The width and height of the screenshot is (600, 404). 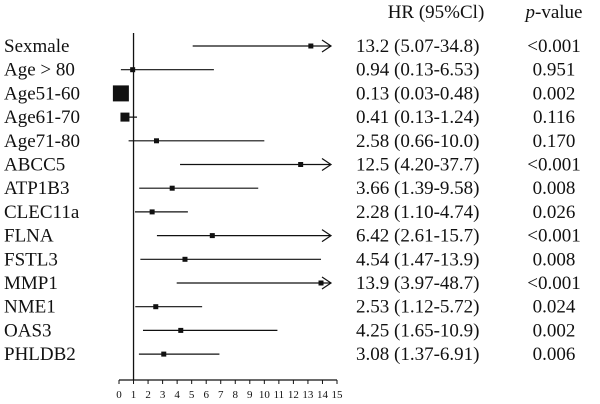 I want to click on forest-row-phldb2: PHLDB2 3.08 (1.37-6.91) 0.006, so click(x=289, y=354).